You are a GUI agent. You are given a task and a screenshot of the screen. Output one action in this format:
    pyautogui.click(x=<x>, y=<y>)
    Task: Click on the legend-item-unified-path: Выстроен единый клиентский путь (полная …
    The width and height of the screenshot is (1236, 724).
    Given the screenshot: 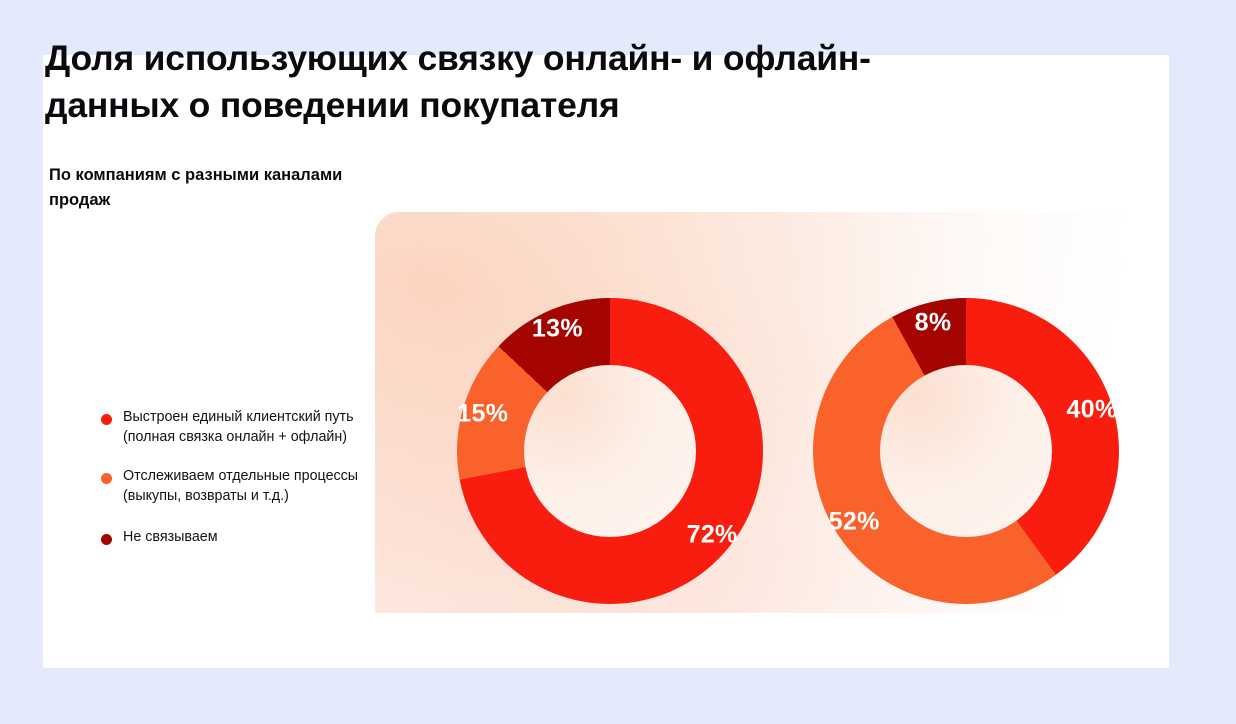 What is the action you would take?
    pyautogui.click(x=251, y=427)
    